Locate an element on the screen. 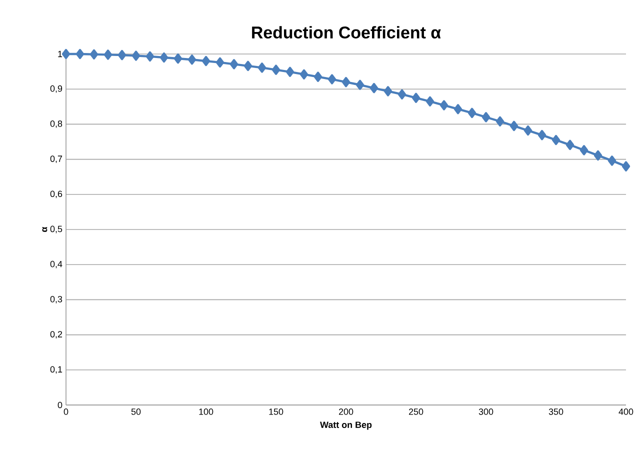 The image size is (638, 471). y-axis-title: α is located at coordinates (45, 229).